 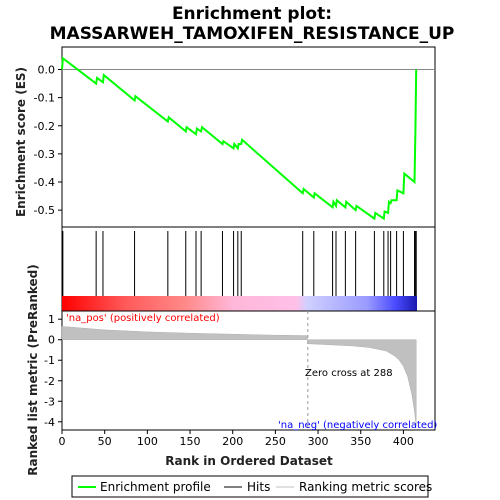 I want to click on hit-lines, so click(x=239, y=263).